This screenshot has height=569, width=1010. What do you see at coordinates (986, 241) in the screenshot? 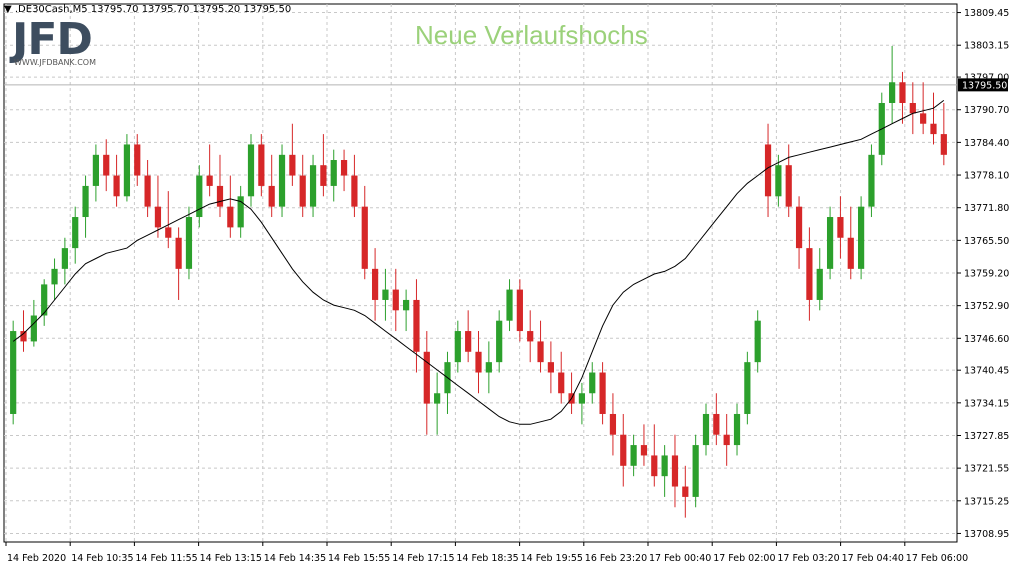
I see `y-tick-label: 13765.50` at bounding box center [986, 241].